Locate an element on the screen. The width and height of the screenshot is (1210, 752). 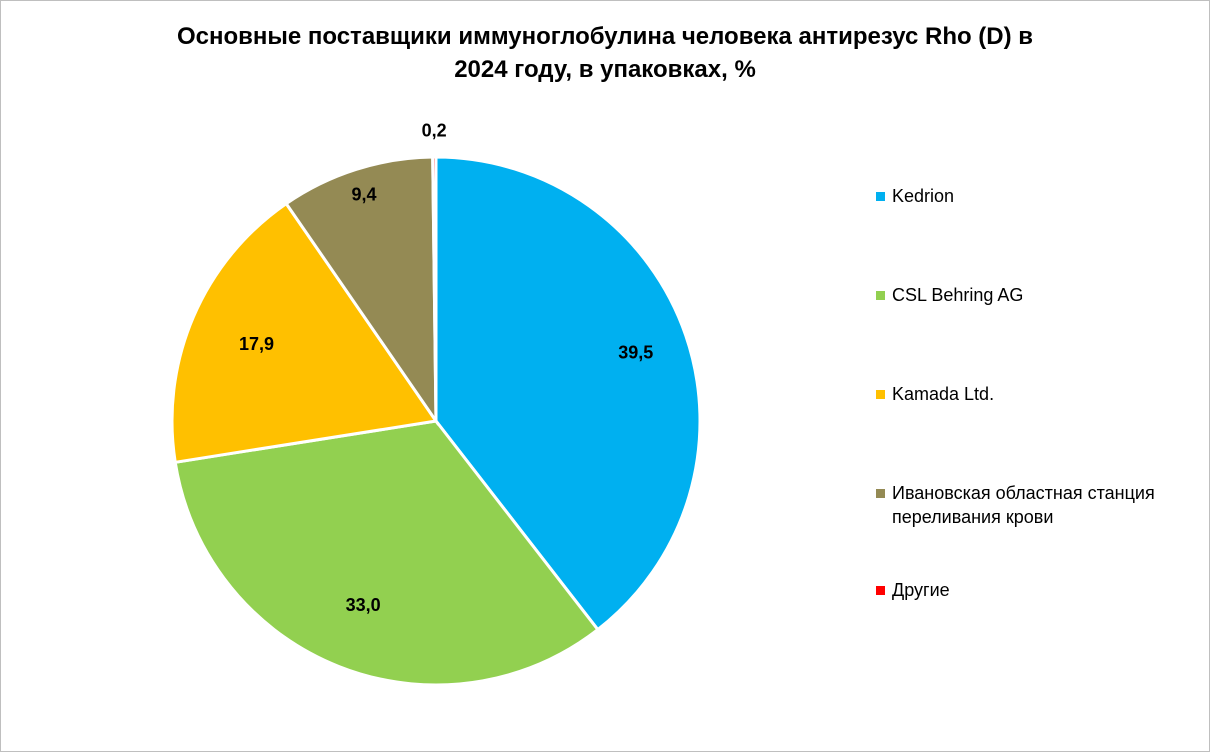
legend-label-2: Kamada Ltd. is located at coordinates (943, 394).